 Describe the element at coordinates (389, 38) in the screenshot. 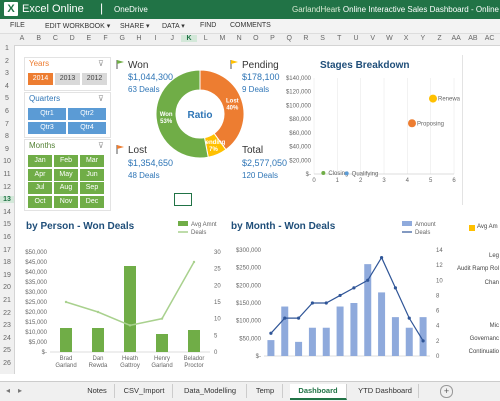

I see `column-header: W` at that location.